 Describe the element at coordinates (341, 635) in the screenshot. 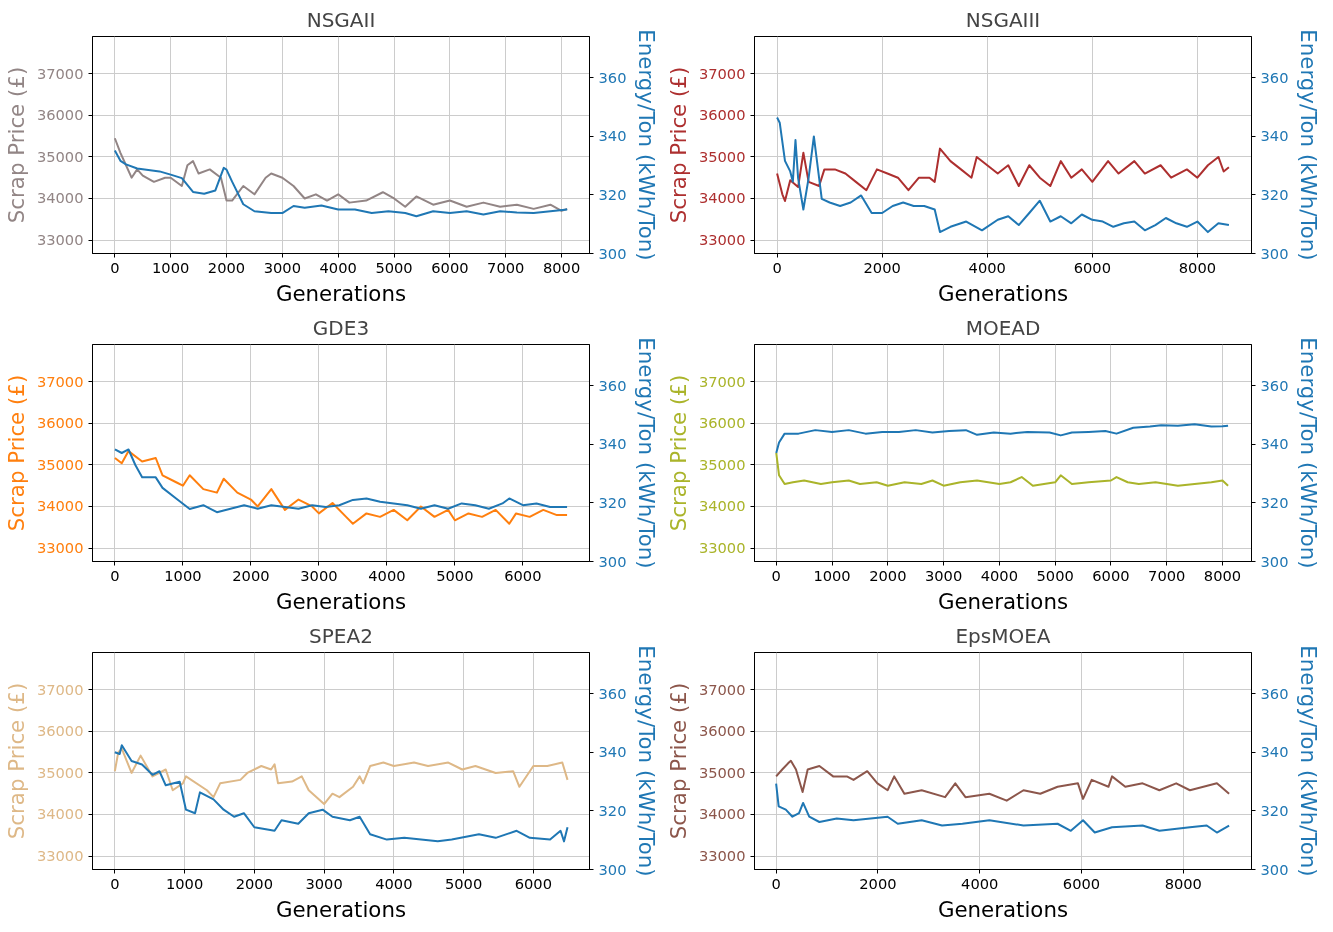

I see `chart-title: SPEA2` at that location.